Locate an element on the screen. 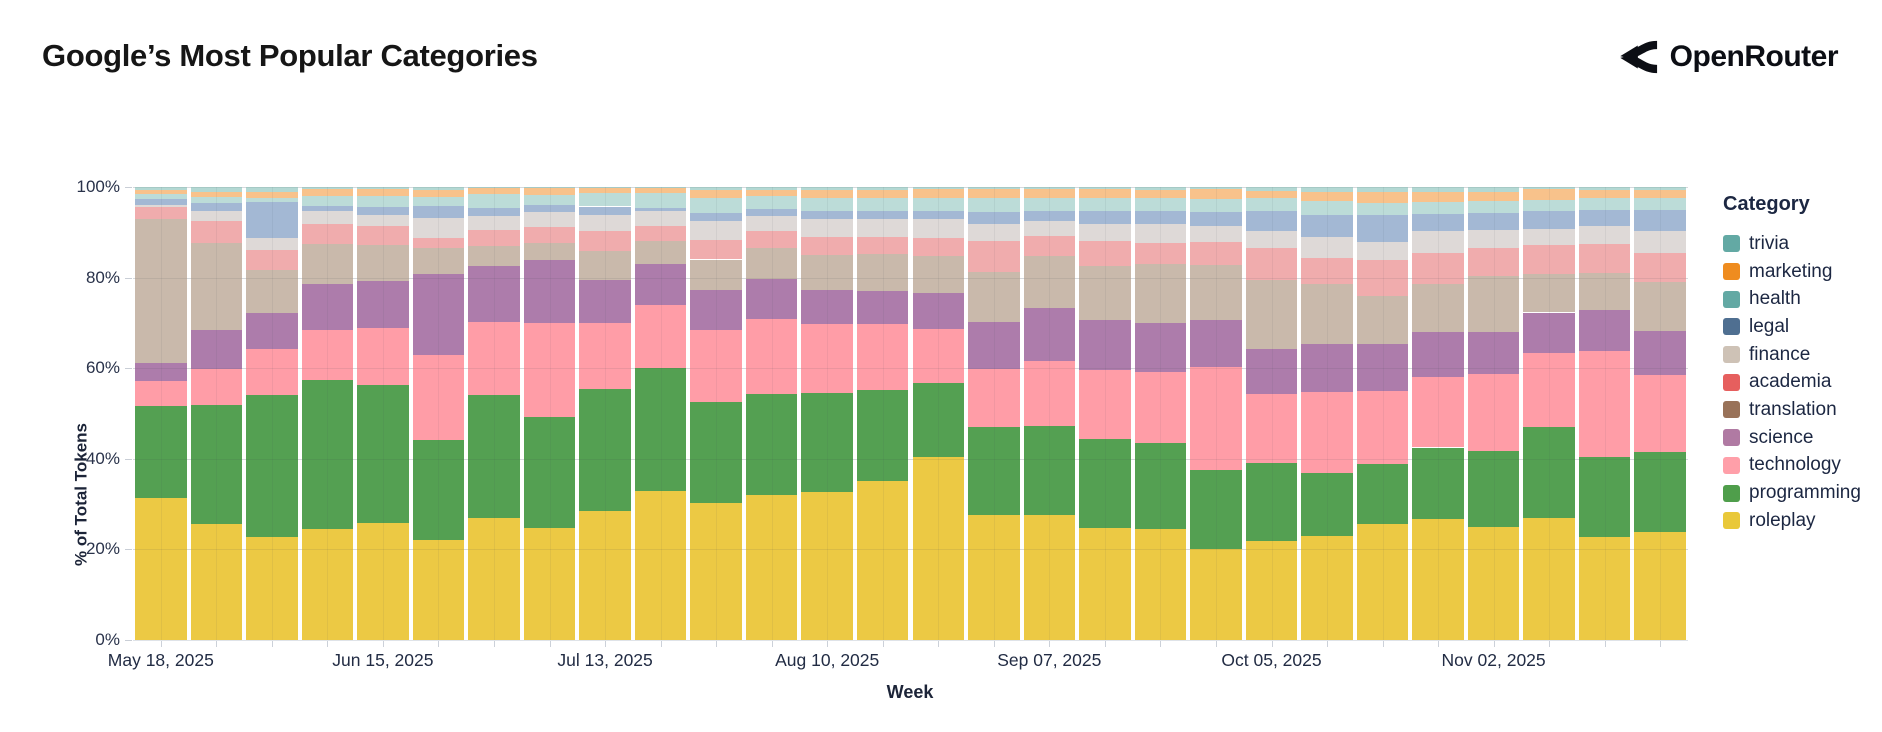  legend-item-science: science is located at coordinates (1798, 438).